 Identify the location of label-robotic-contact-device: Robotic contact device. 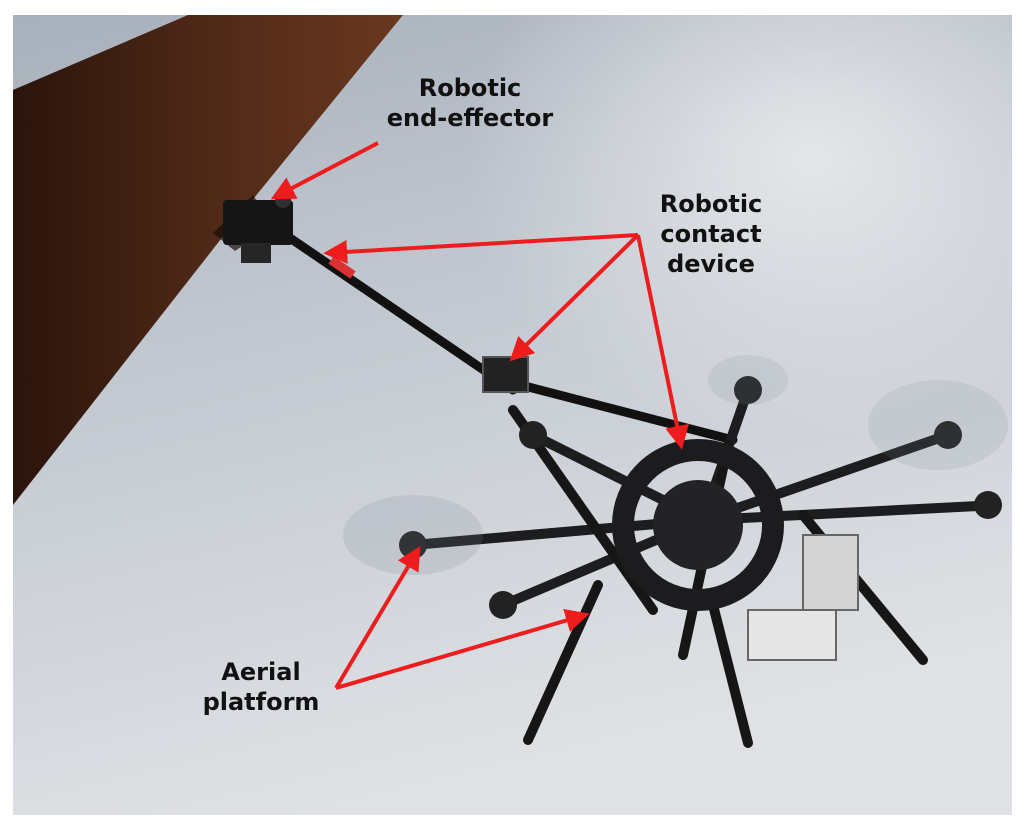
(711, 234).